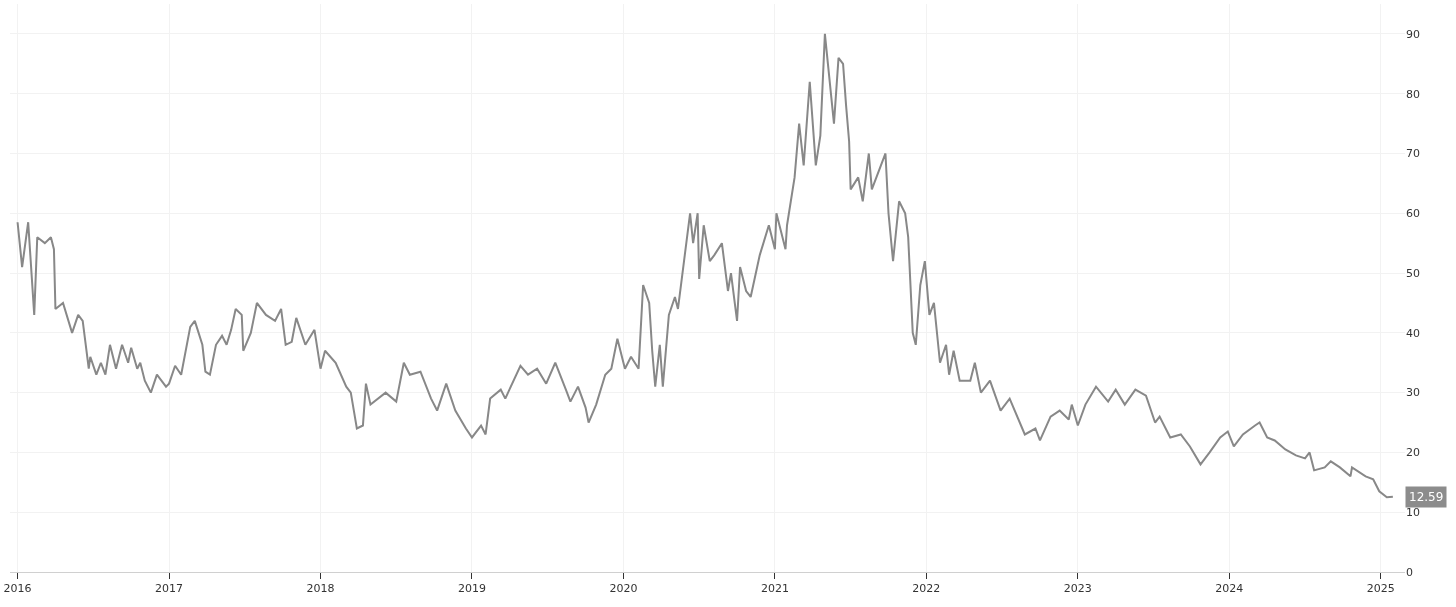  What do you see at coordinates (17, 589) in the screenshot?
I see `x-tick-label: 2016` at bounding box center [17, 589].